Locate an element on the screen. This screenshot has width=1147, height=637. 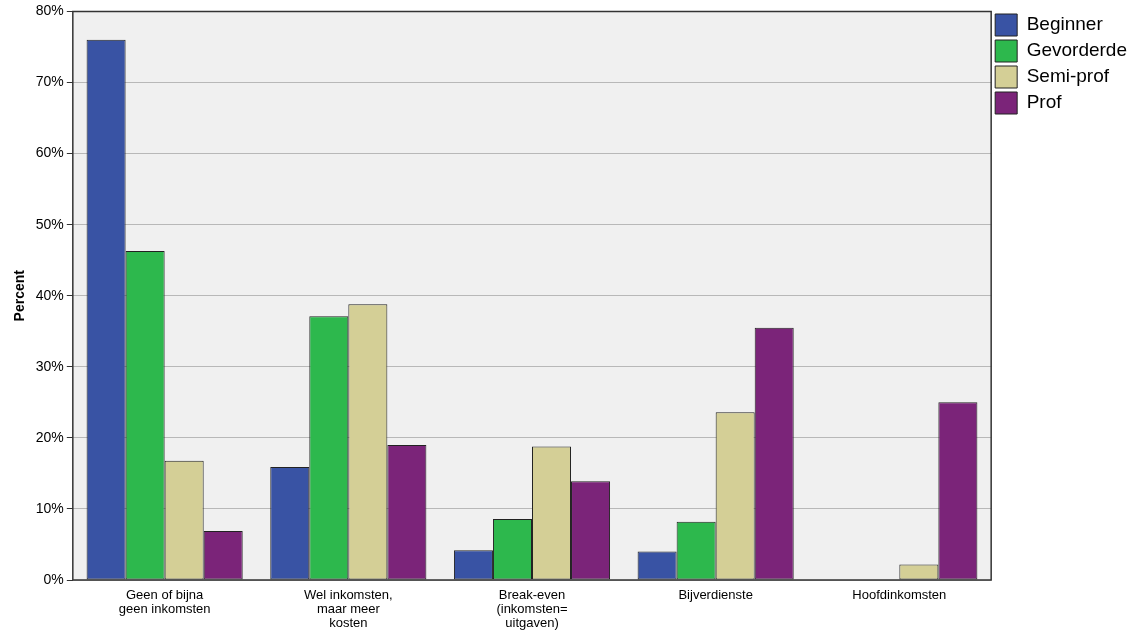
x-tick-label: Geen of bijna geen inkomsten is located at coordinates (164, 602).